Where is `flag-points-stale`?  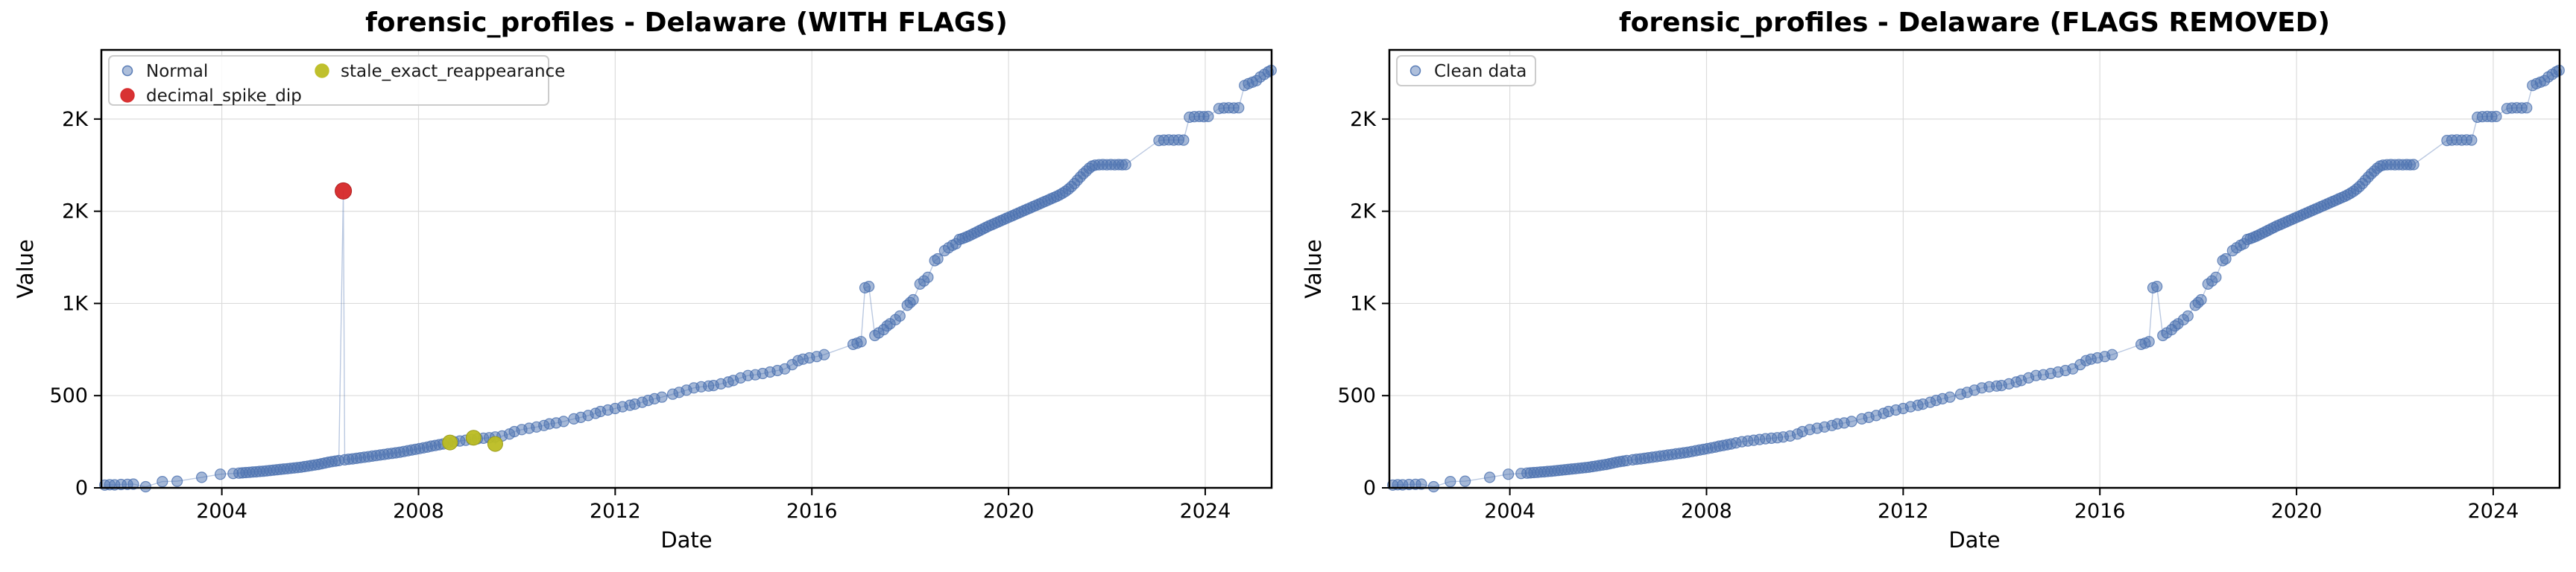 flag-points-stale is located at coordinates (472, 441).